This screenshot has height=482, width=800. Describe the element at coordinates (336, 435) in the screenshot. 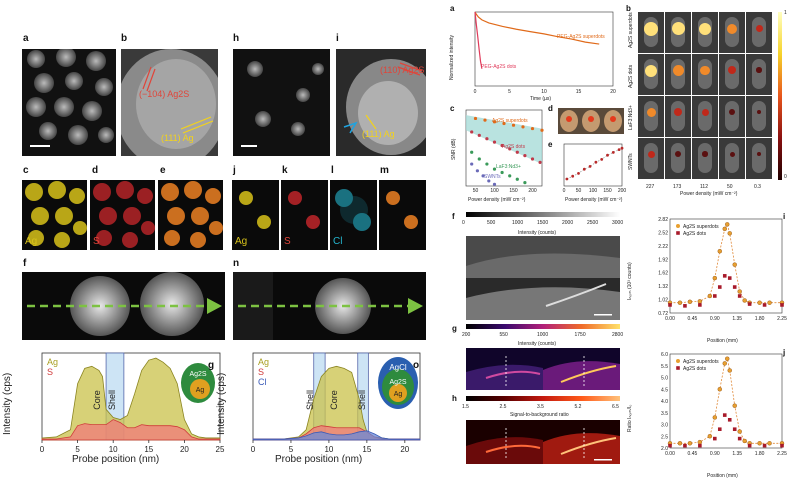

I see `series-Cl-area` at that location.